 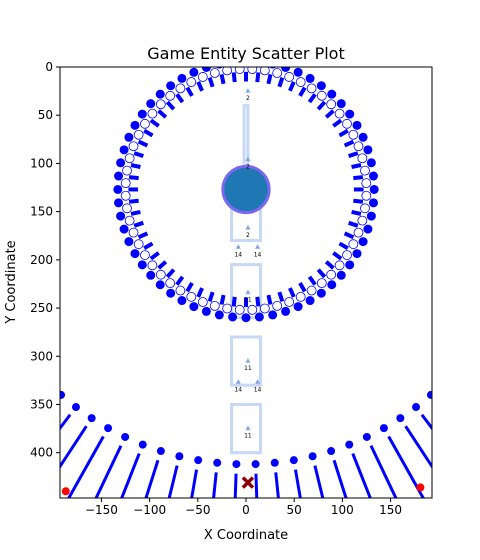 What do you see at coordinates (197, 510) in the screenshot?
I see `x-tick-label: −50` at bounding box center [197, 510].